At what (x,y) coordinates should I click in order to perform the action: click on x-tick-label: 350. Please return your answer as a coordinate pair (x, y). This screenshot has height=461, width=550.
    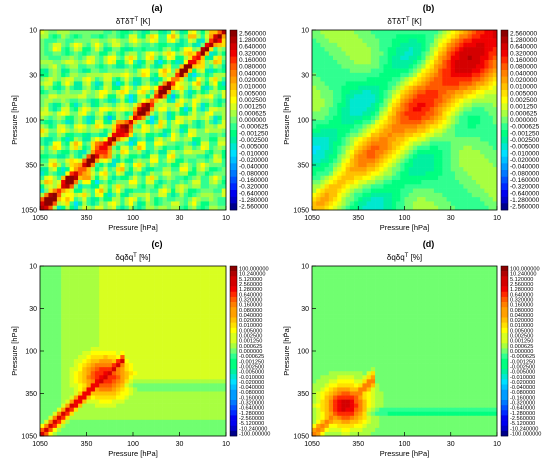
    Looking at the image, I should click on (358, 218).